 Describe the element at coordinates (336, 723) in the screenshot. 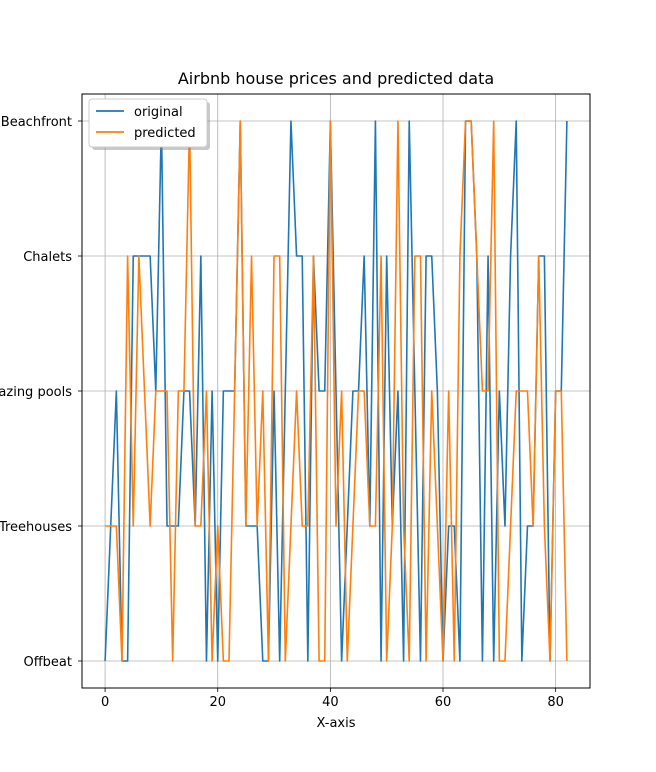

I see `x-axis-label: X-axis` at that location.